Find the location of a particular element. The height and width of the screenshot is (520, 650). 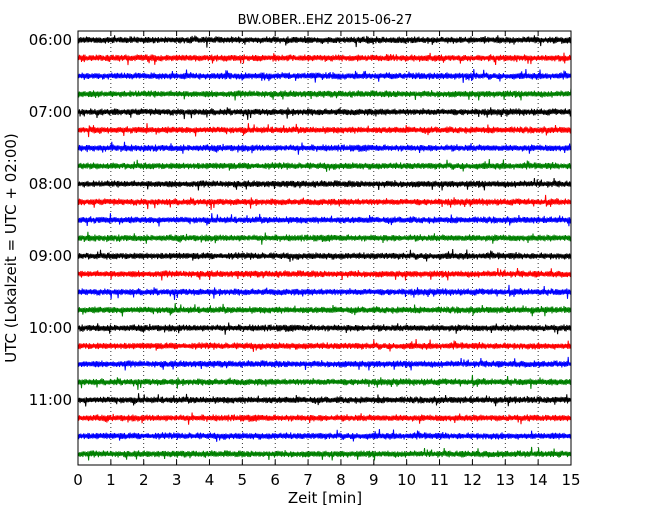

y-tick-label: 07:00 is located at coordinates (50, 112).